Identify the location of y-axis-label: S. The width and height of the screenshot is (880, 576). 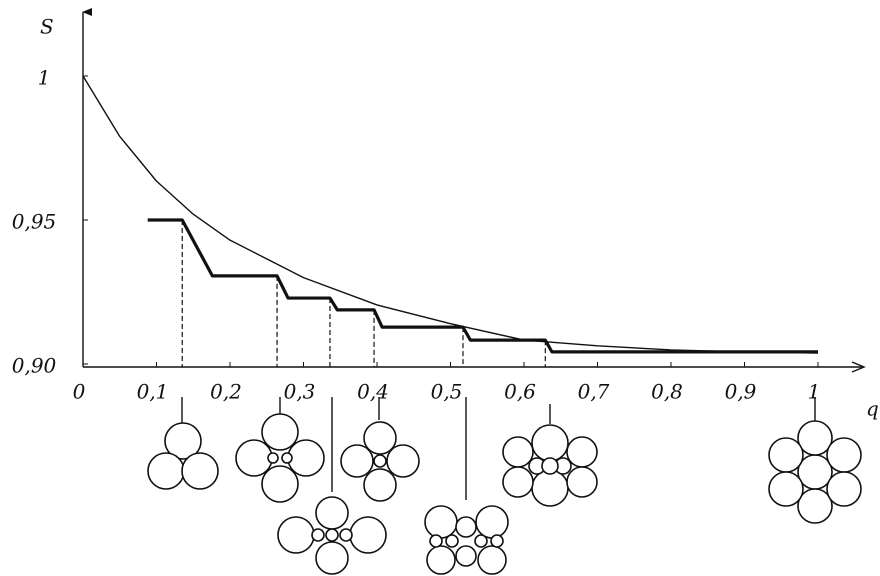
(47, 27).